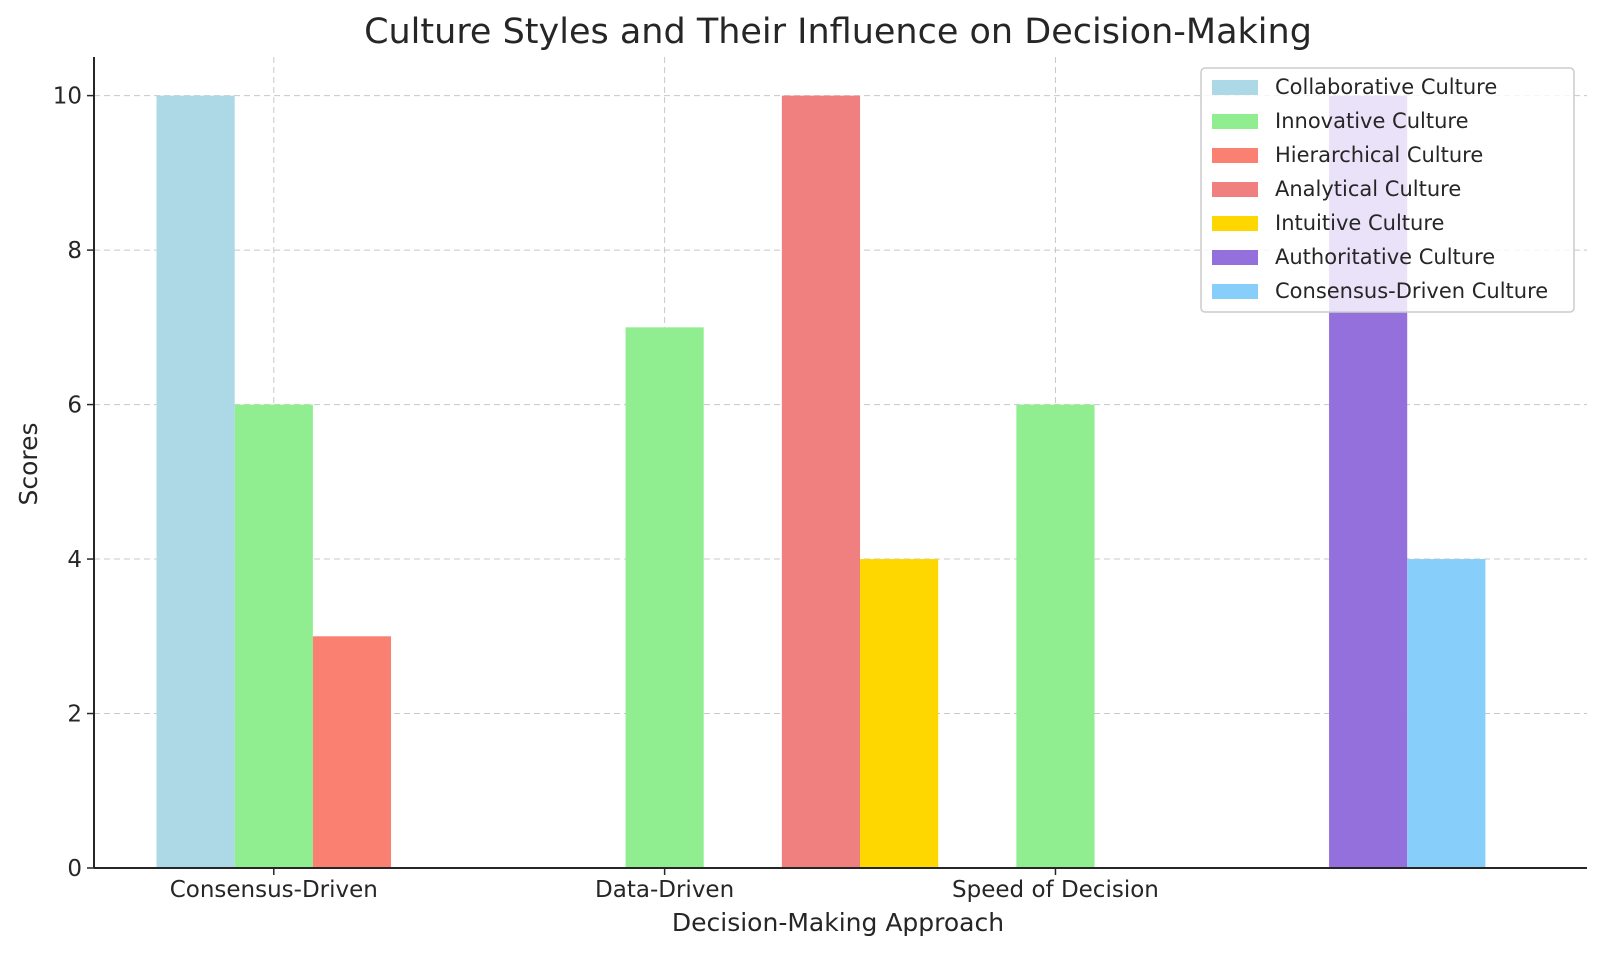 This screenshot has width=1600, height=954. Describe the element at coordinates (74, 406) in the screenshot. I see `y-tick-label: 6` at that location.